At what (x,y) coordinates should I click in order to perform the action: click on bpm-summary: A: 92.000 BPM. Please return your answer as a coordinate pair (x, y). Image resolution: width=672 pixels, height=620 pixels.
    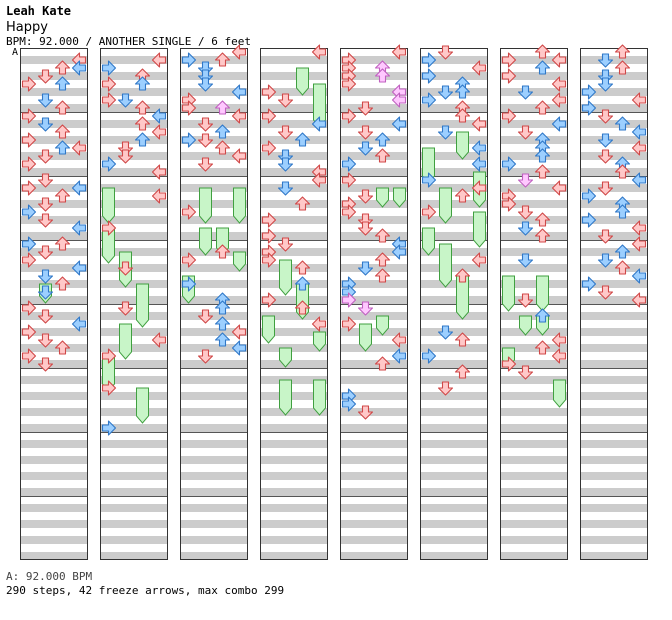
    Looking at the image, I should click on (49, 576).